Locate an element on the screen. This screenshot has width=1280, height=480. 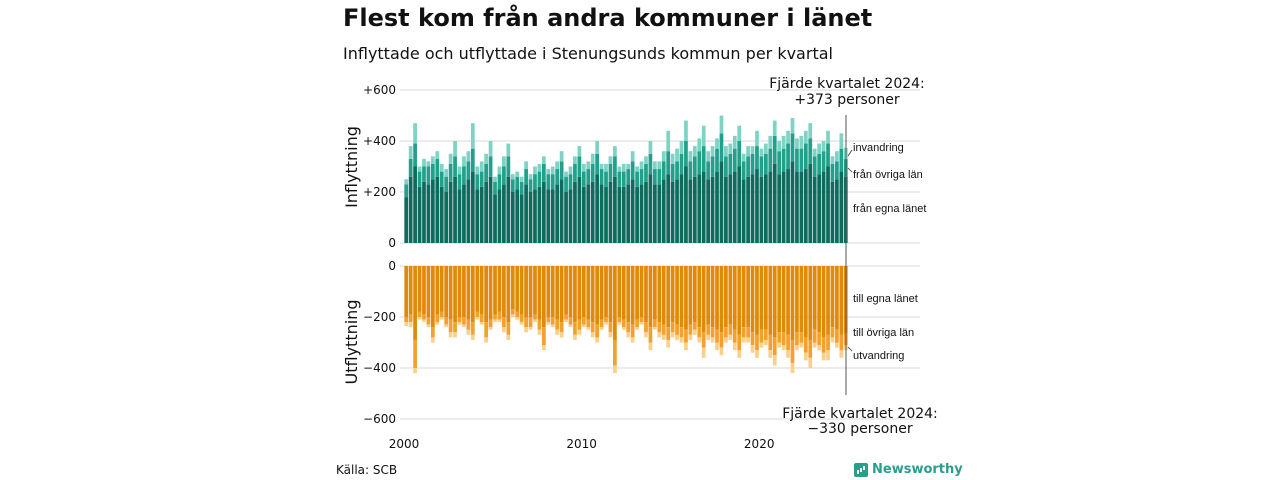
y-tick-label: −400 is located at coordinates (379, 368).